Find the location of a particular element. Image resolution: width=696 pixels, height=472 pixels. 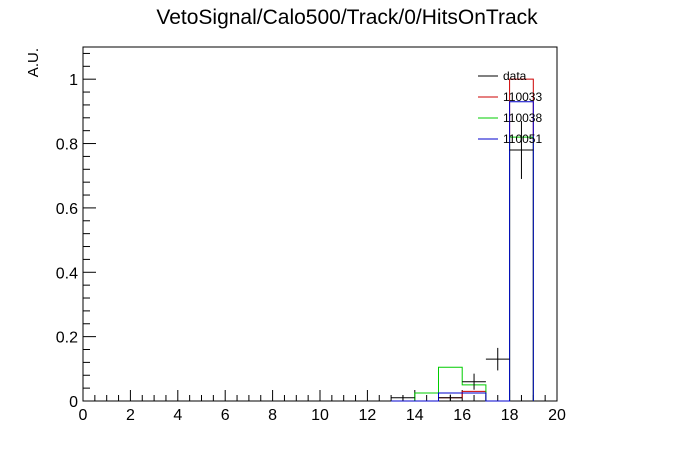

x-tick-label: 2 is located at coordinates (130, 415).